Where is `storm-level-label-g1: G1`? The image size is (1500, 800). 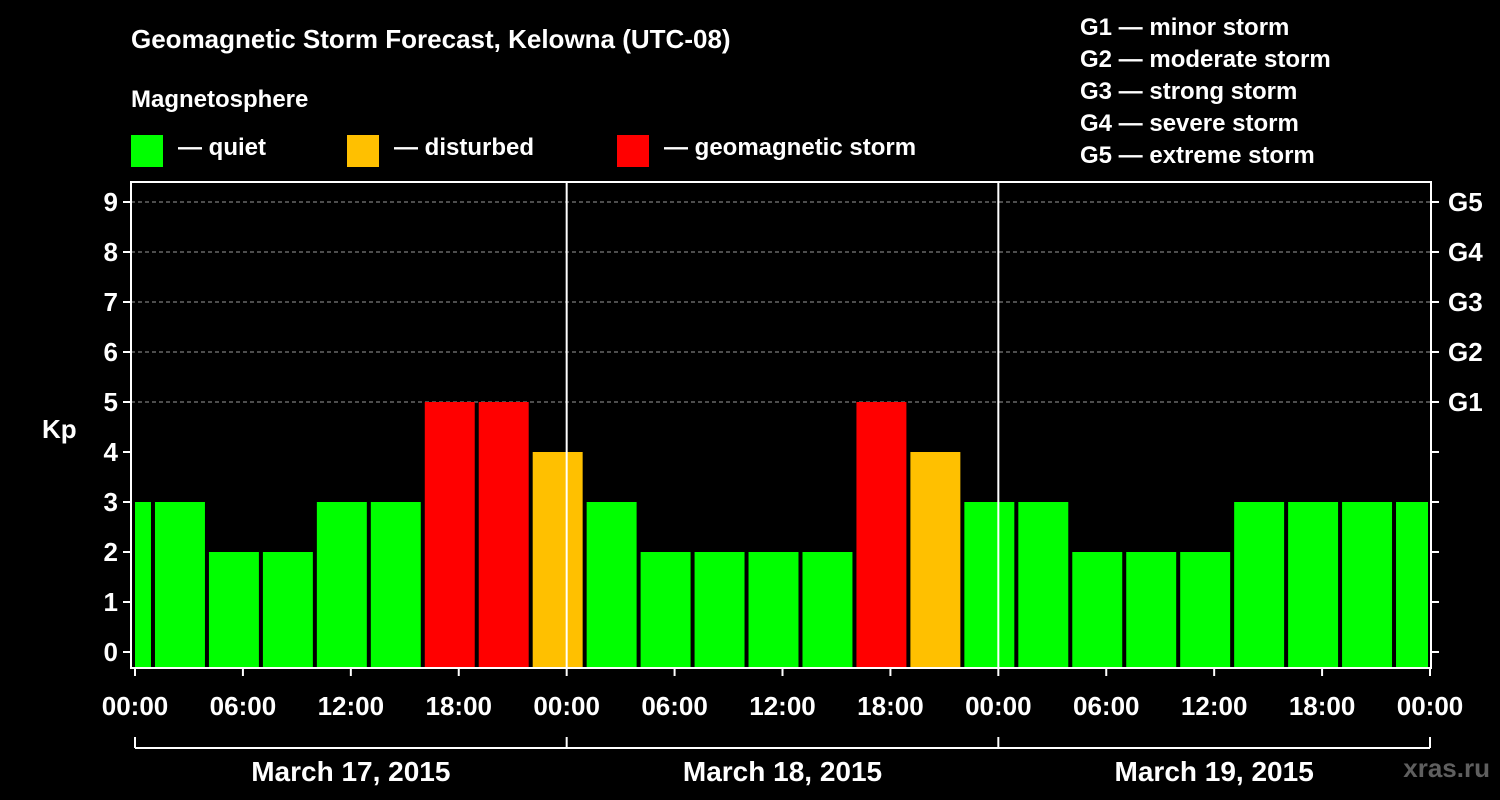
storm-level-label-g1: G1 is located at coordinates (1465, 402).